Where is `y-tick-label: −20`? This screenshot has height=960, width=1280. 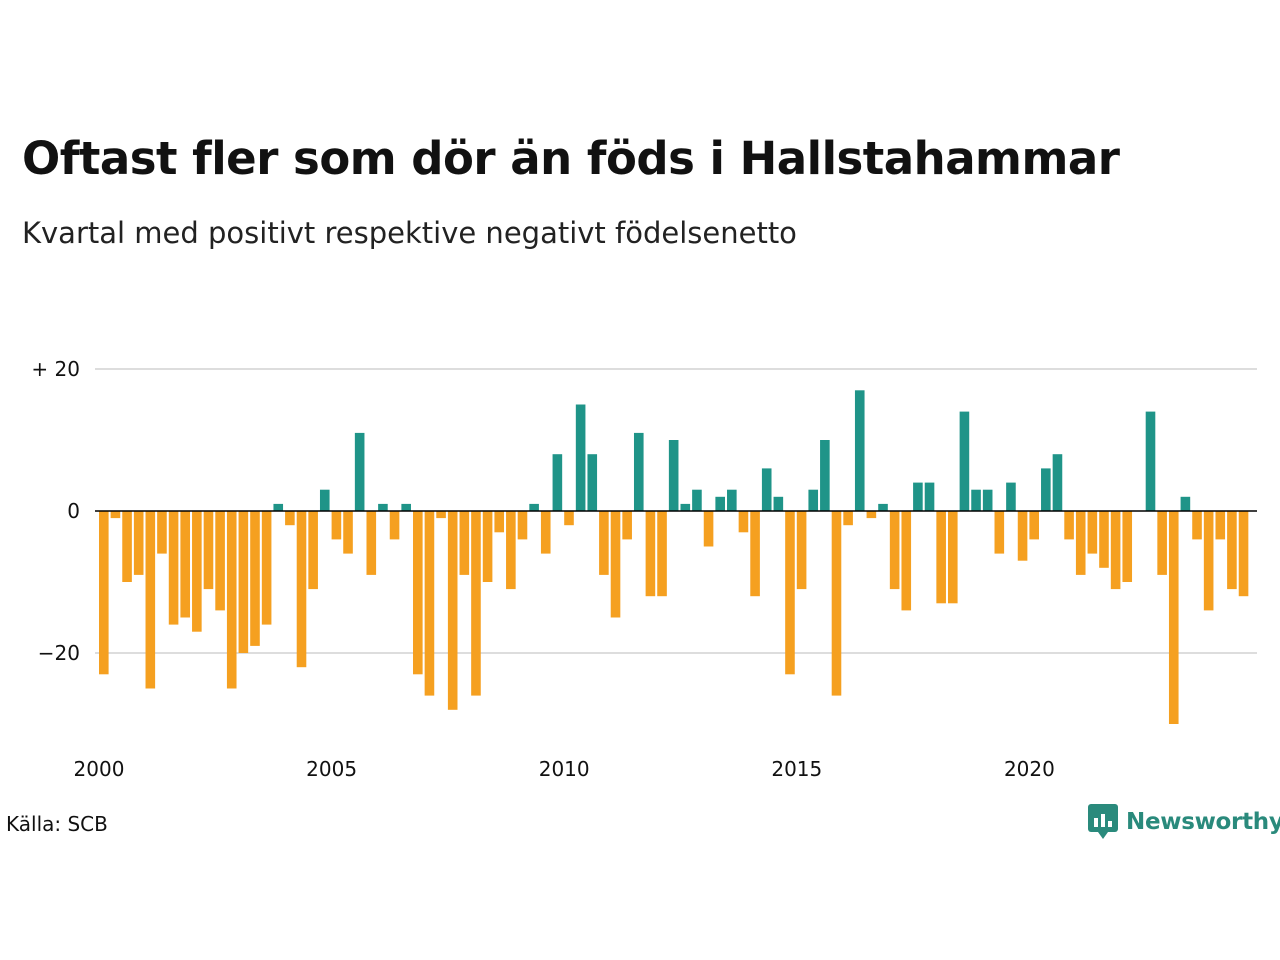
y-tick-label: −20 is located at coordinates (59, 653).